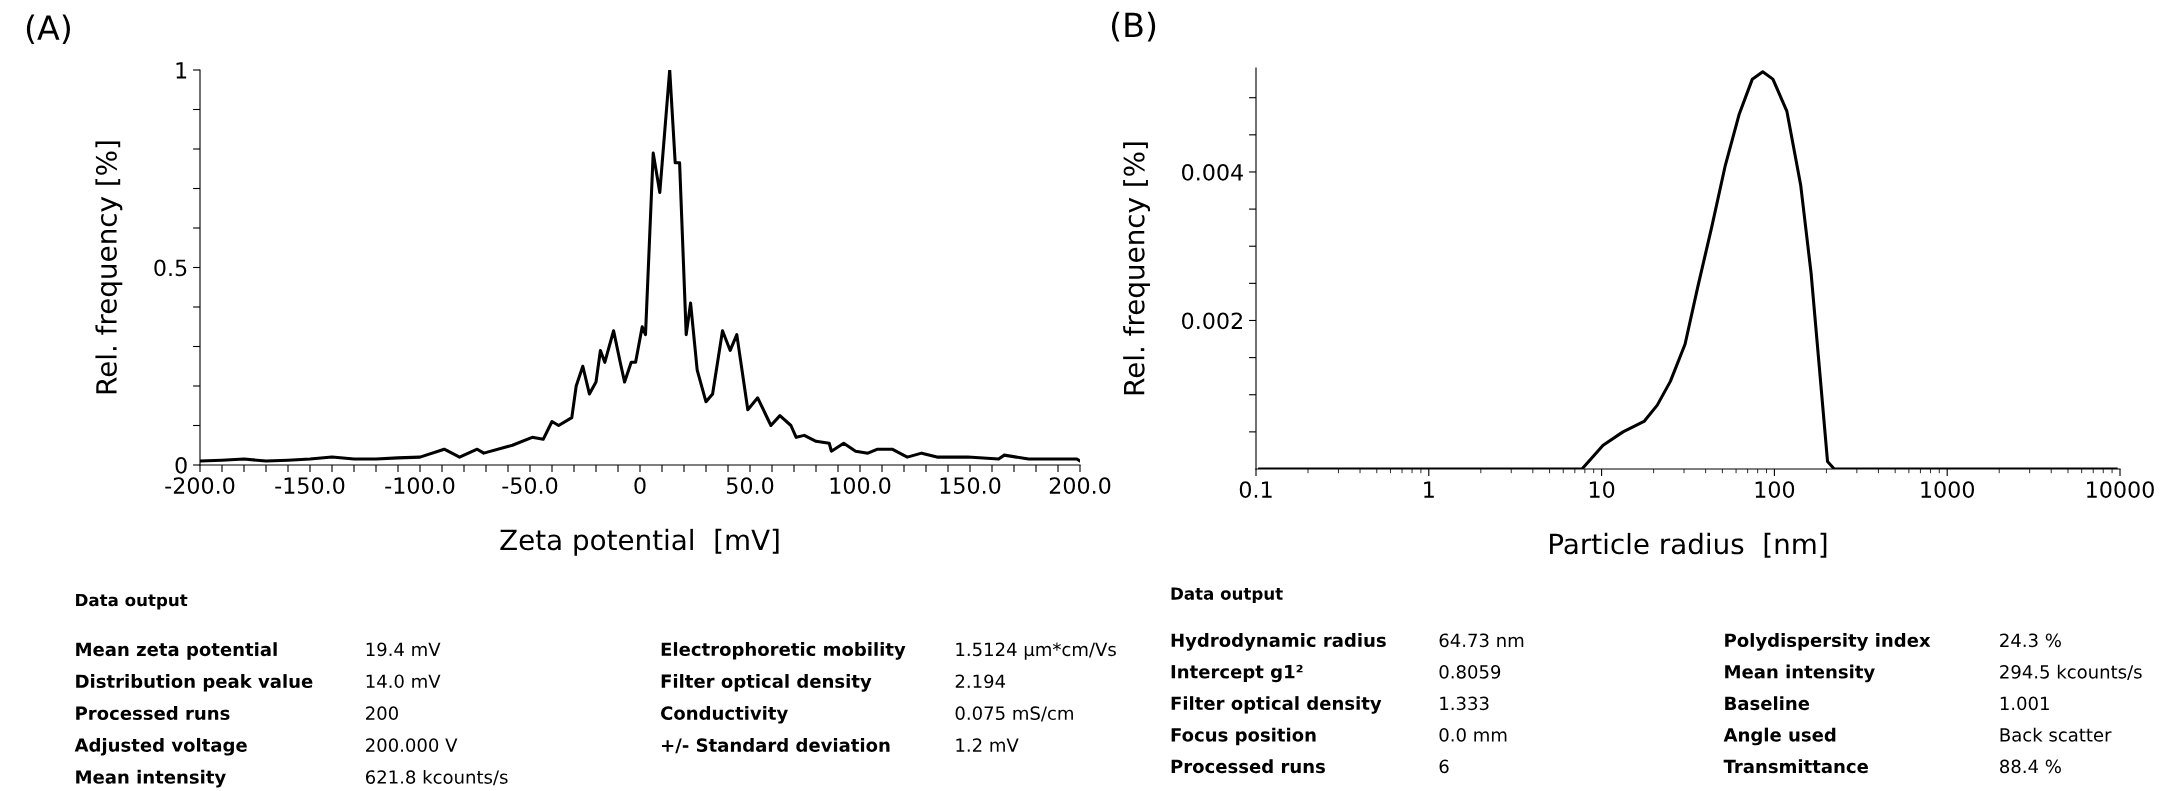 This screenshot has height=791, width=2161. Describe the element at coordinates (176, 651) in the screenshot. I see `text: Mean zeta potential` at that location.